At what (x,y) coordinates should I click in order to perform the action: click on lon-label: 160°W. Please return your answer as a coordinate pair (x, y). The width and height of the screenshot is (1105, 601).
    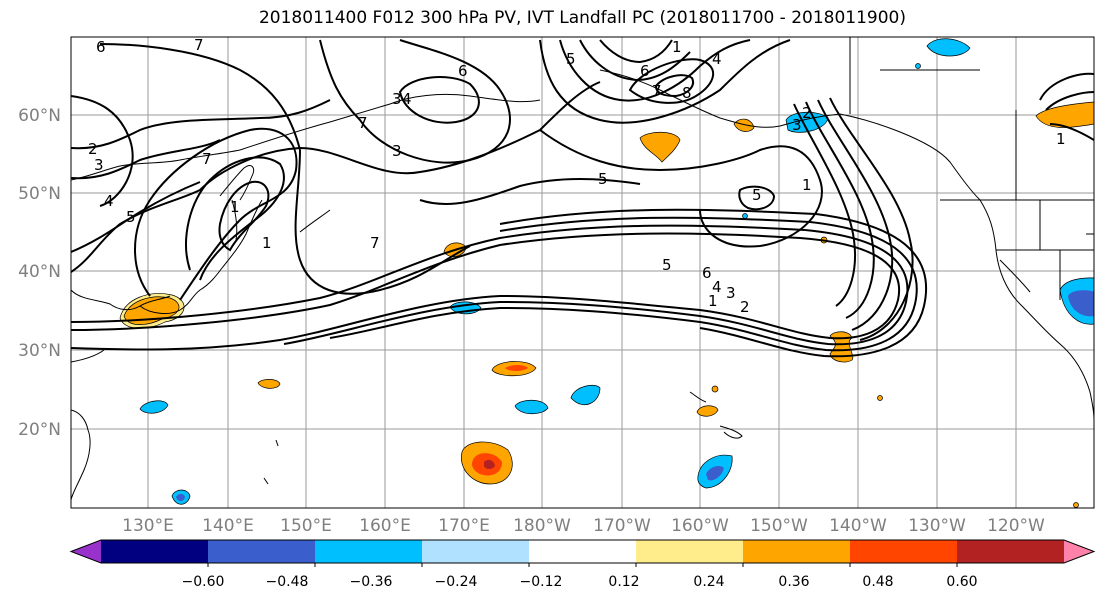
    Looking at the image, I should click on (700, 526).